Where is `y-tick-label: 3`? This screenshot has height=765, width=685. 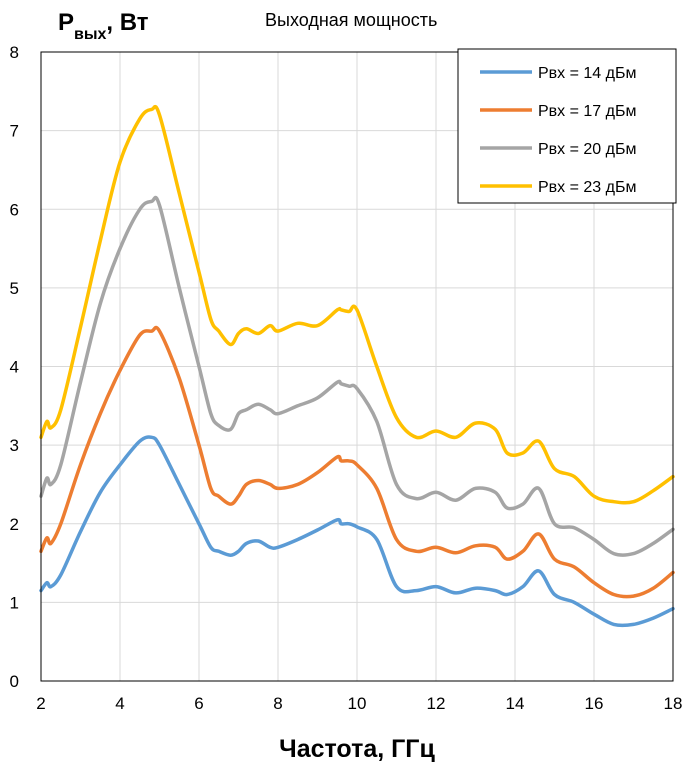 y-tick-label: 3 is located at coordinates (14, 445).